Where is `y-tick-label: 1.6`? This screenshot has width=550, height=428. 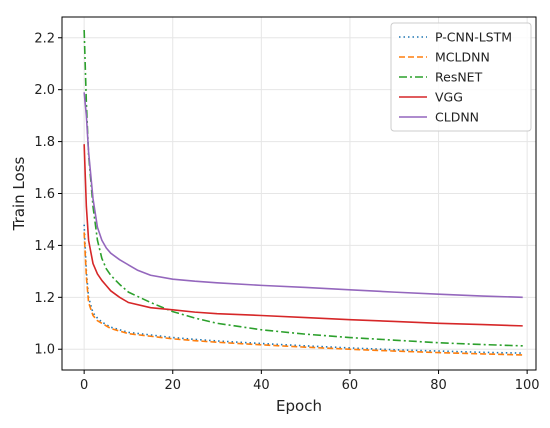
y-tick-label: 1.6 is located at coordinates (44, 194).